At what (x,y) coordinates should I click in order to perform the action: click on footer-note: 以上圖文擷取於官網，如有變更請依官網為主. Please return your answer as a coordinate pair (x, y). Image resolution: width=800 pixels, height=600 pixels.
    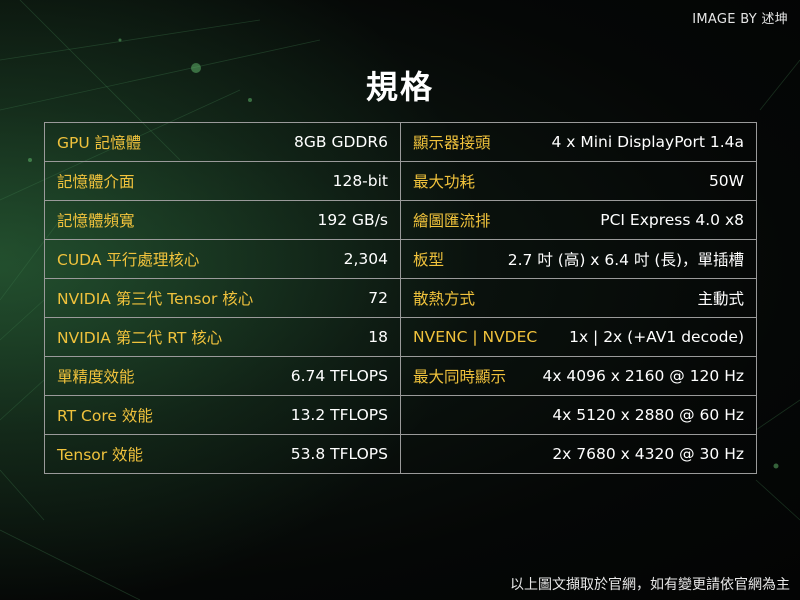
    Looking at the image, I should click on (650, 585).